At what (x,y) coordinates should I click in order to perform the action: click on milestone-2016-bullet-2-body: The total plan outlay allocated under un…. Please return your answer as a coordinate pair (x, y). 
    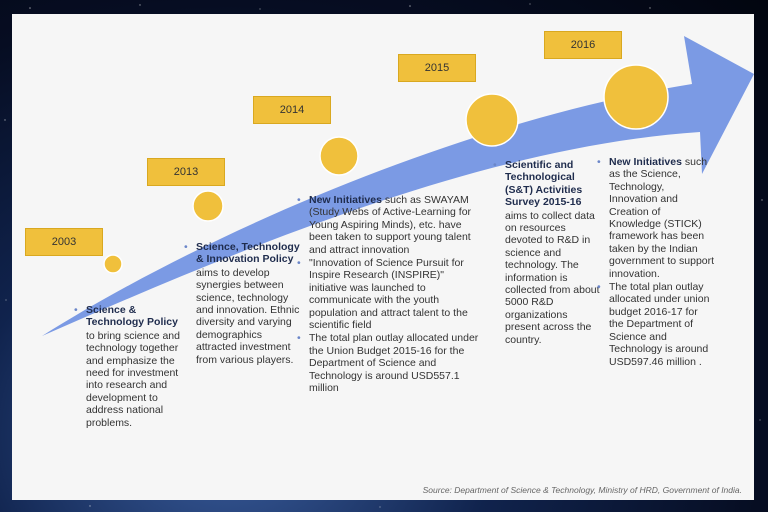
    Looking at the image, I should click on (659, 324).